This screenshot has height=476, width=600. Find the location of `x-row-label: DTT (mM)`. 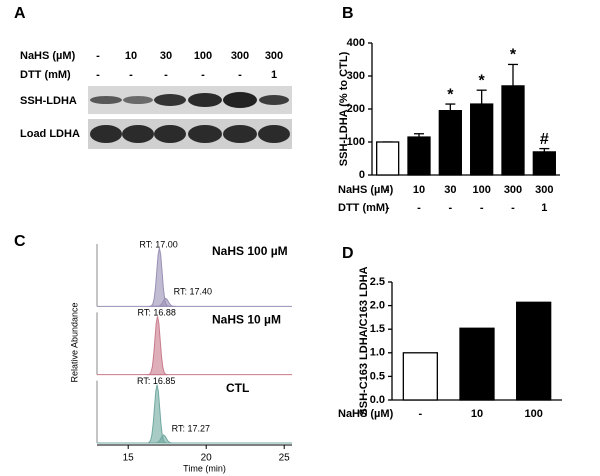

x-row-label: DTT (mM) is located at coordinates (363, 208).